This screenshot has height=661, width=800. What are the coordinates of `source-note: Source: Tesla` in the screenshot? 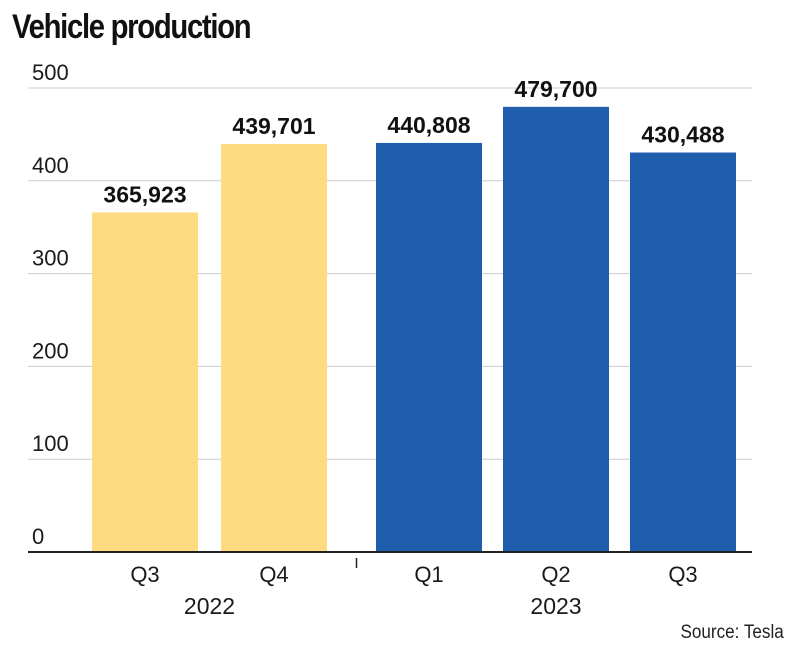 It's located at (732, 632).